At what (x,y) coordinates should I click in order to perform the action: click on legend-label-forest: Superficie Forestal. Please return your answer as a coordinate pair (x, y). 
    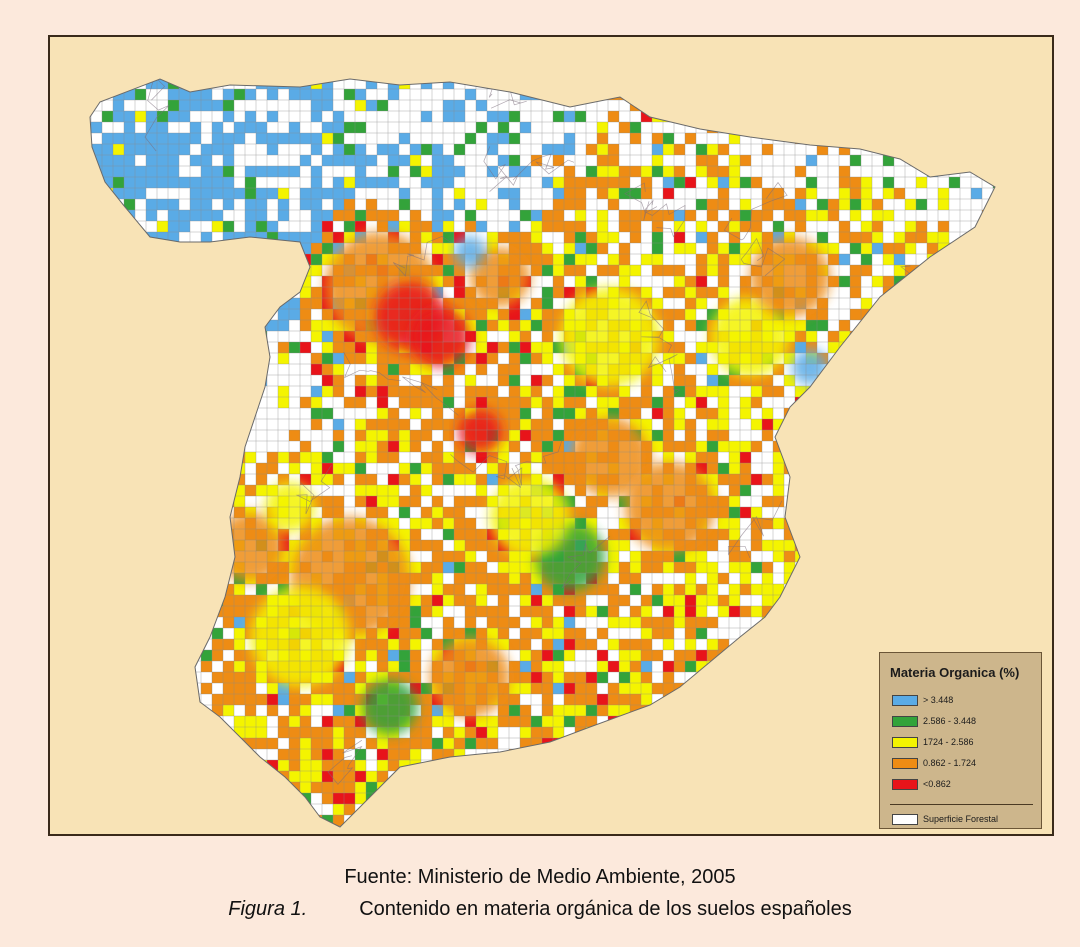
    Looking at the image, I should click on (961, 819).